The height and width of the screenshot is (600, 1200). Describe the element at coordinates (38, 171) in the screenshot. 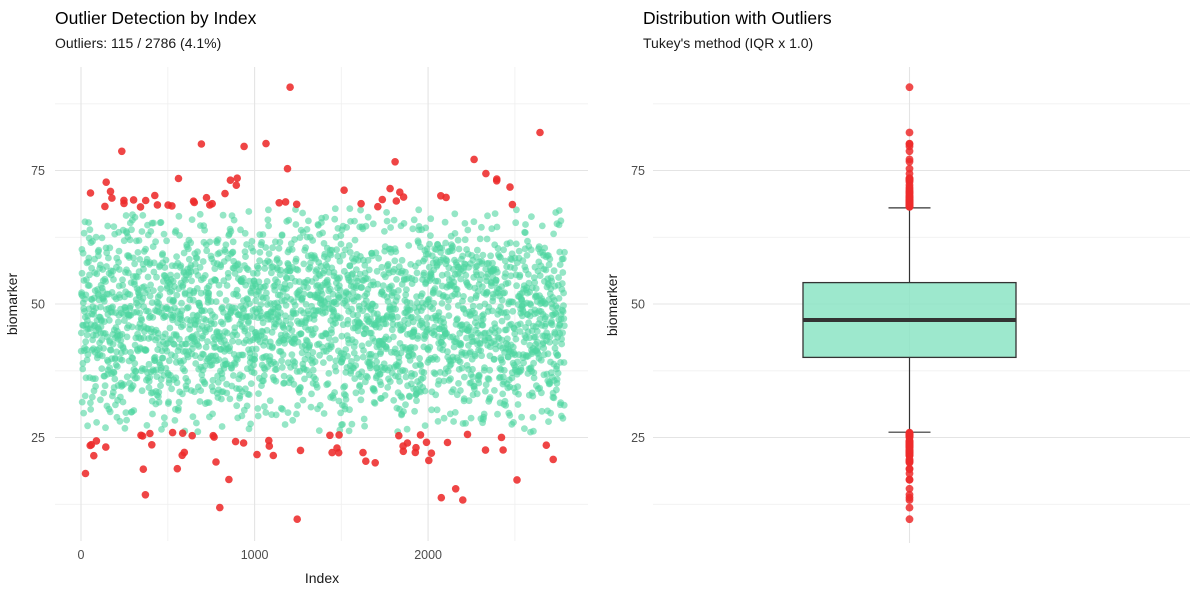

I see `y-tick-label: 75` at that location.